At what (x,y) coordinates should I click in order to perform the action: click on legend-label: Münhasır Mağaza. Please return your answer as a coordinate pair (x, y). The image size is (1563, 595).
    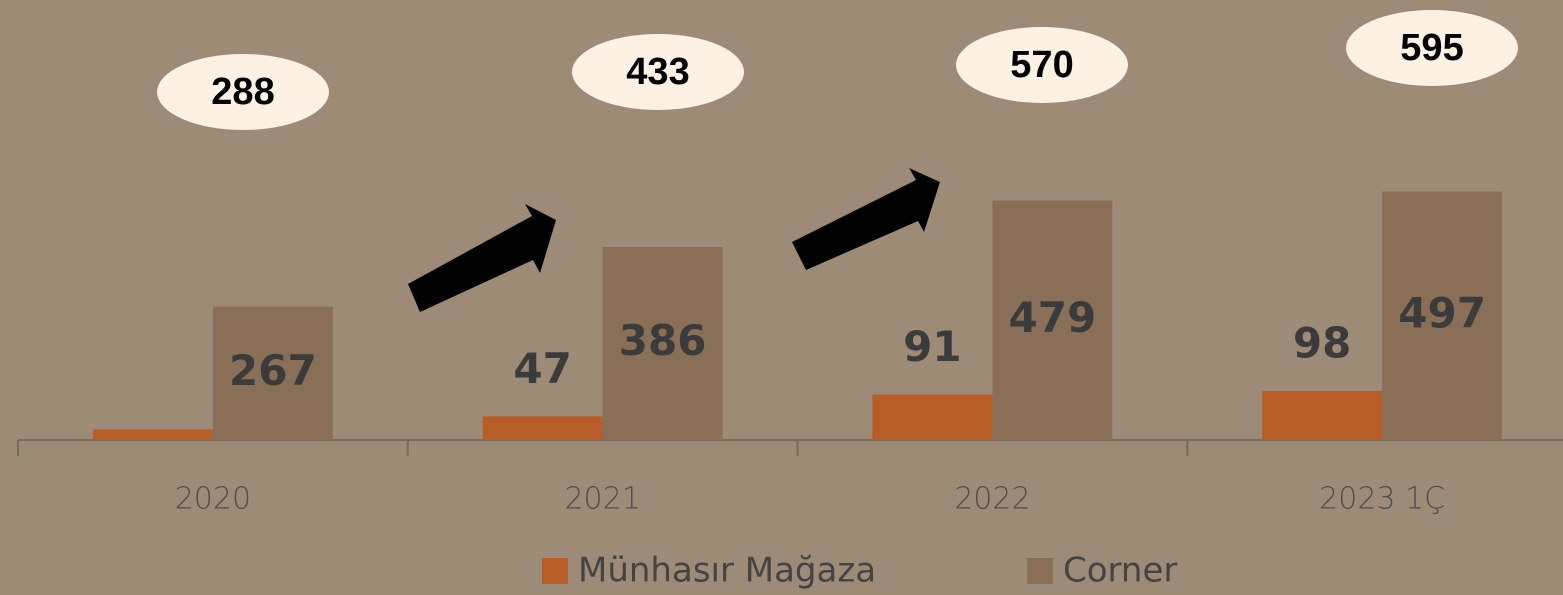
    Looking at the image, I should click on (727, 571).